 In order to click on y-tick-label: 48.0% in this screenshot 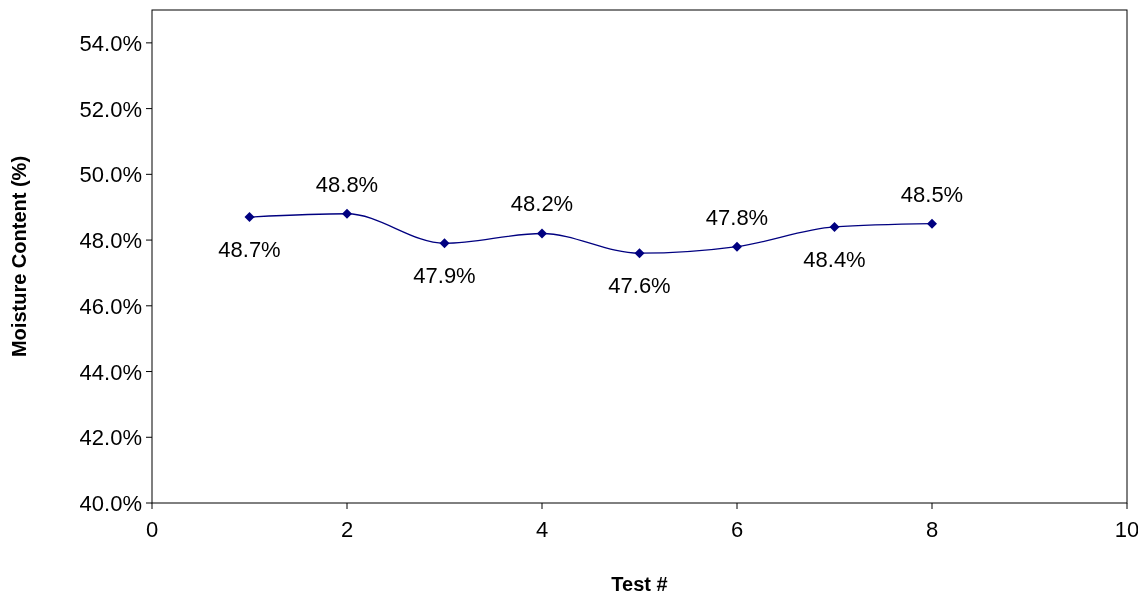, I will do `click(110, 241)`.